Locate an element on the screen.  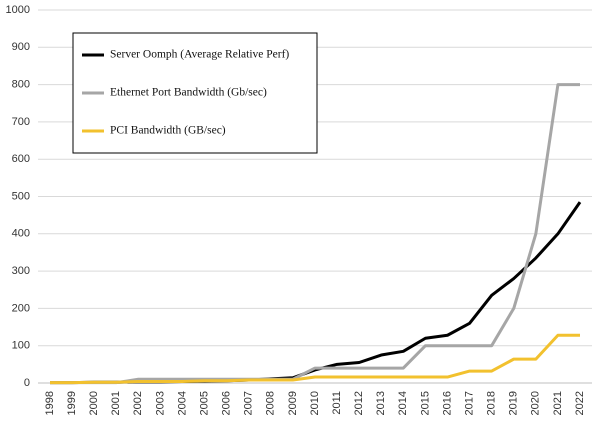
x-tick-label: 2022 is located at coordinates (580, 403).